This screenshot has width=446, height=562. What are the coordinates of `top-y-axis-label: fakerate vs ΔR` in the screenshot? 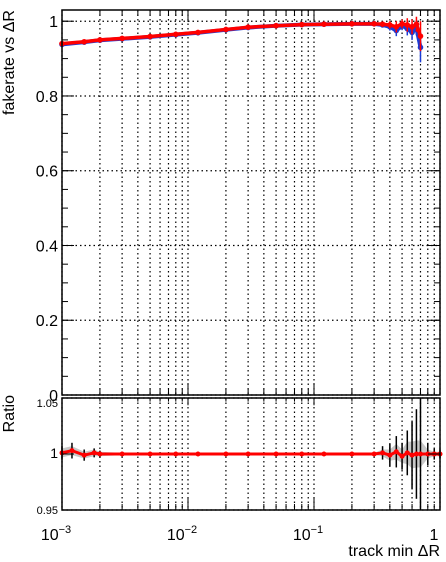 It's located at (9, 62).